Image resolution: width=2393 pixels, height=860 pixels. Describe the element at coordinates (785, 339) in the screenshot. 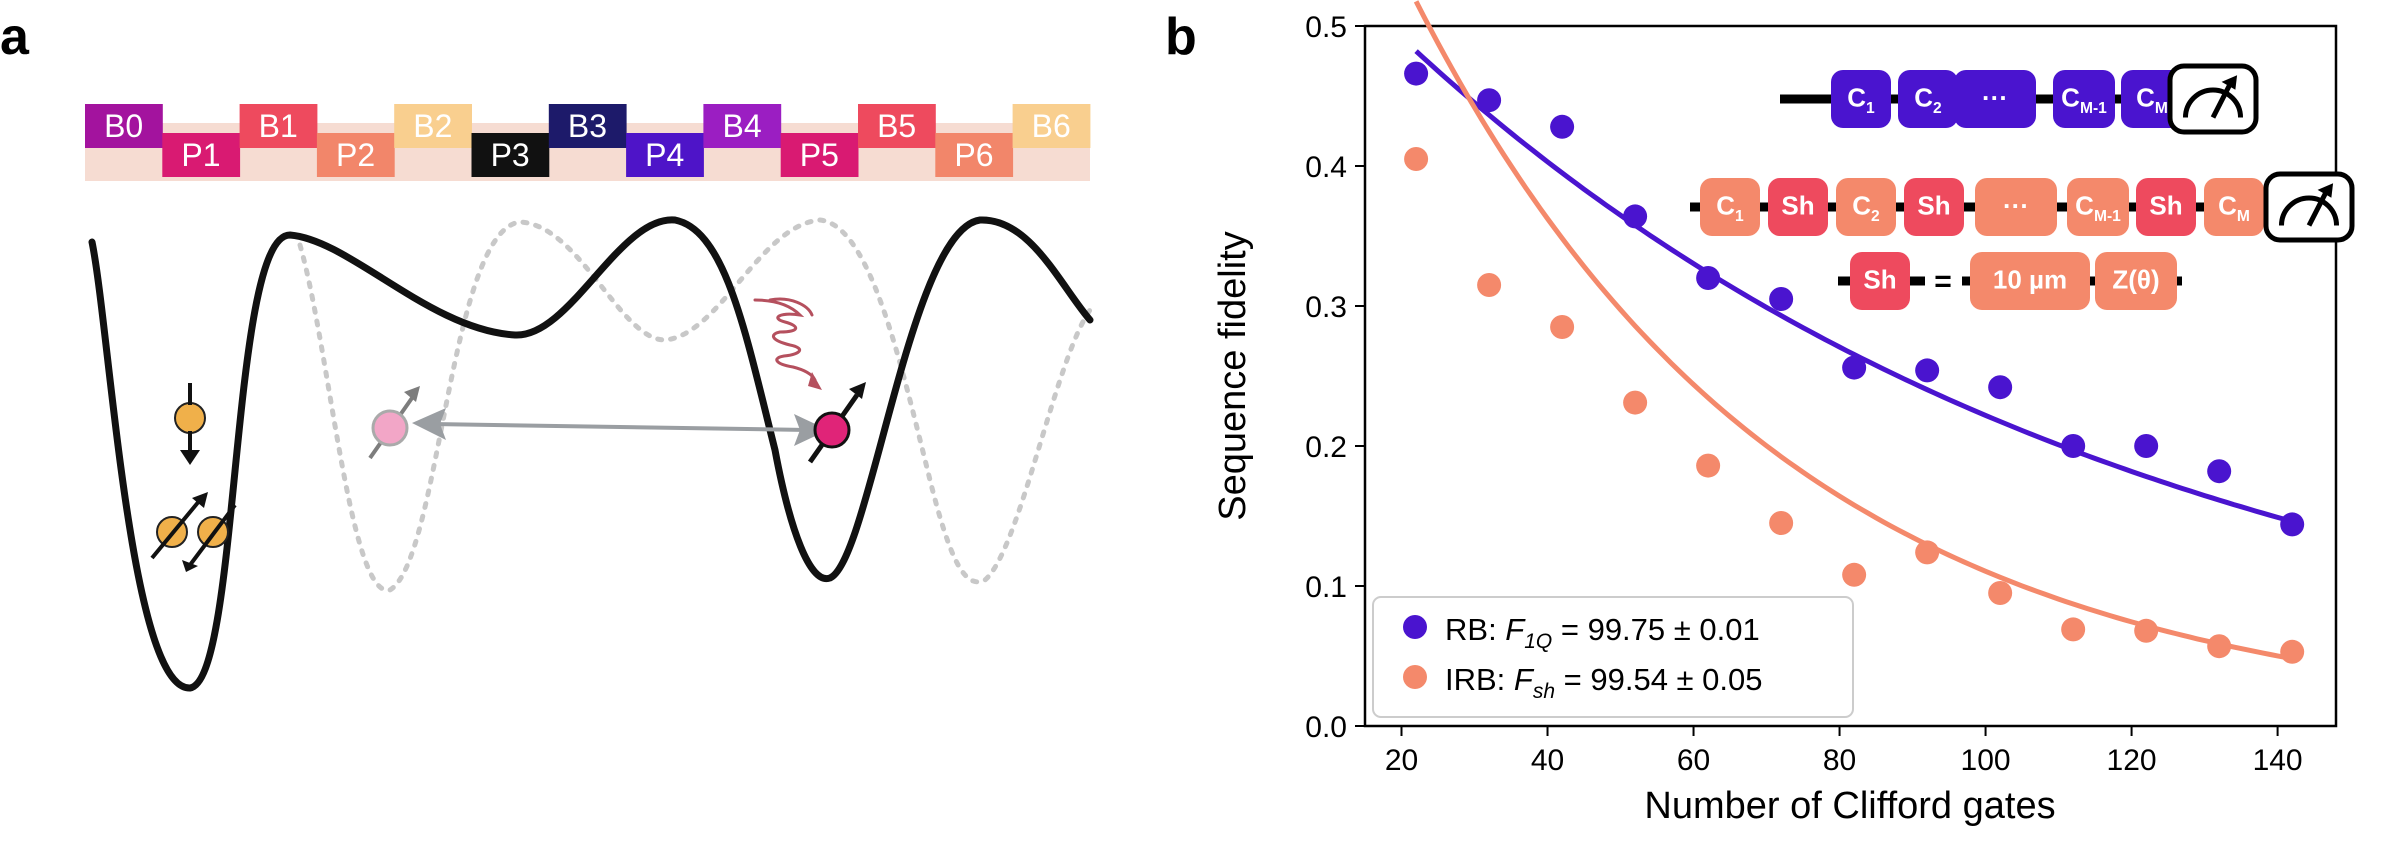

I see `microwave-drive-icon` at that location.